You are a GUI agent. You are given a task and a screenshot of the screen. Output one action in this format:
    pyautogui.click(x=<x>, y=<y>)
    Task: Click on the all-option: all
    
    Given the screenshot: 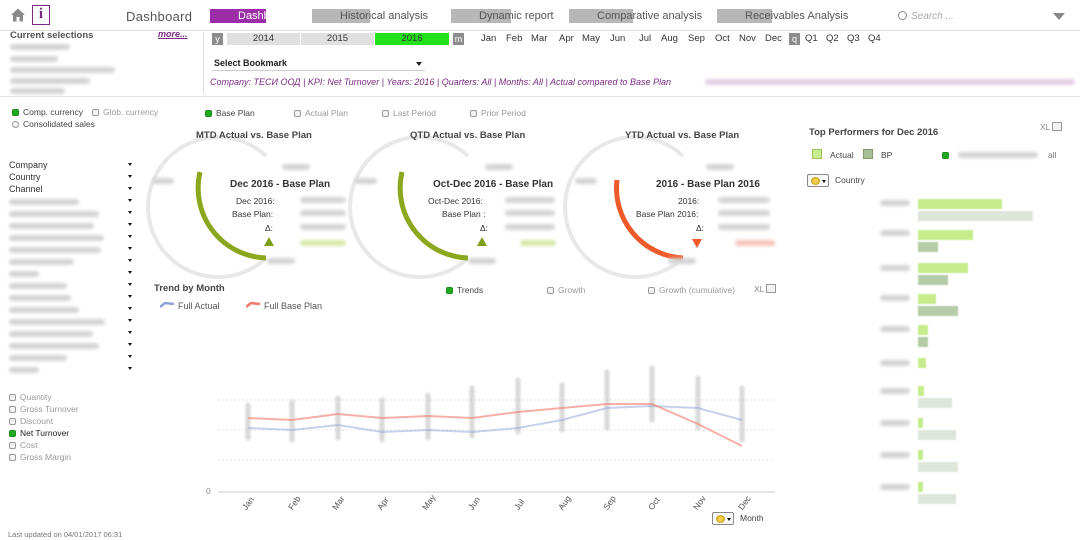 What is the action you would take?
    pyautogui.click(x=1052, y=155)
    